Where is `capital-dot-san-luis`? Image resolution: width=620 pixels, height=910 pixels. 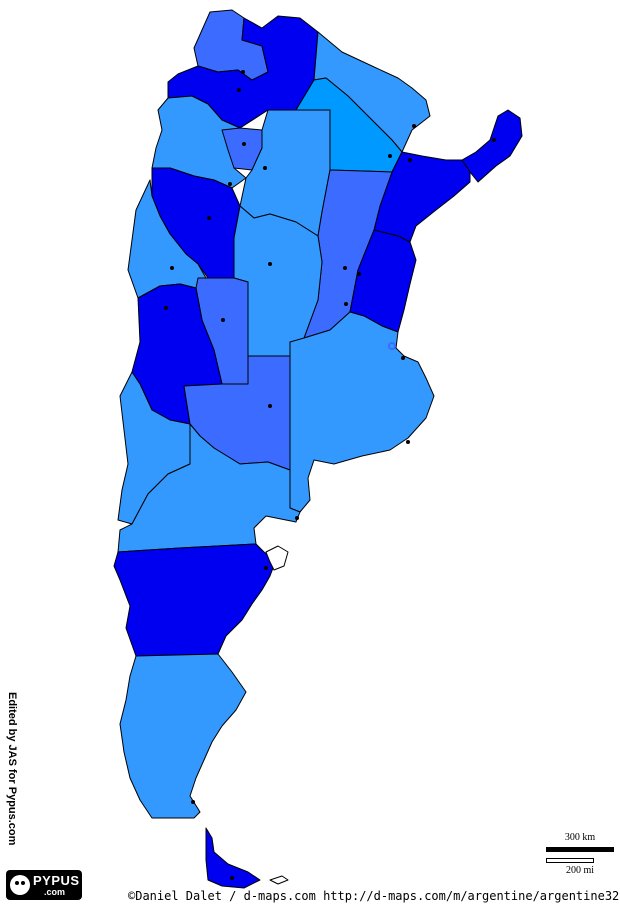 capital-dot-san-luis is located at coordinates (223, 320).